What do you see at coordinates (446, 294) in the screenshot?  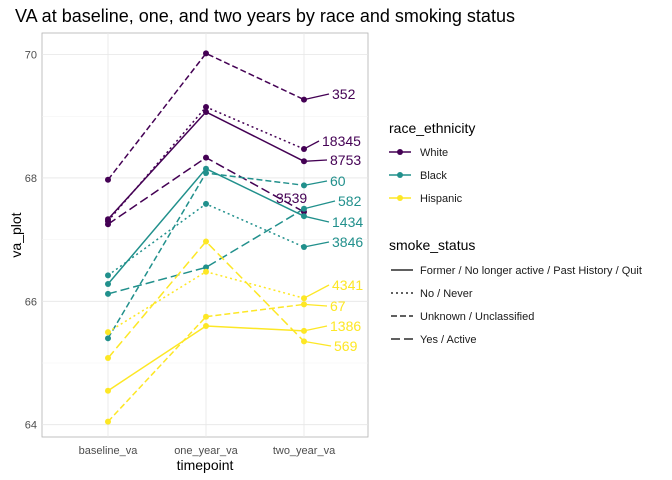 I see `legend-smoke-label: No / Never` at bounding box center [446, 294].